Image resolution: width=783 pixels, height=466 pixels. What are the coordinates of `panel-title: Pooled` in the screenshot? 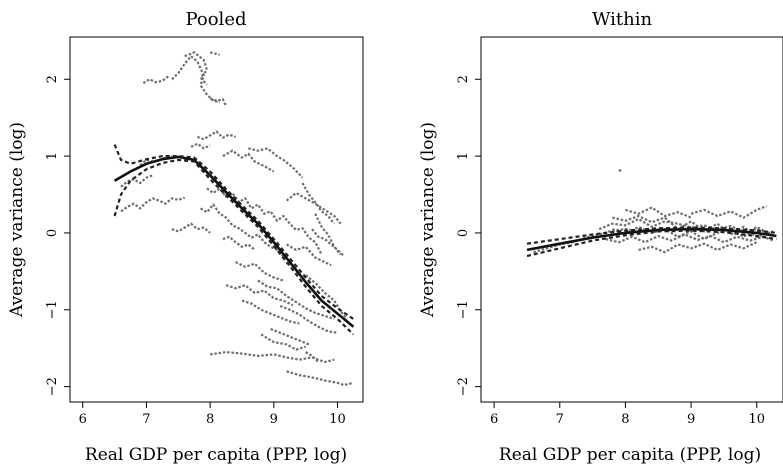 It's located at (216, 19).